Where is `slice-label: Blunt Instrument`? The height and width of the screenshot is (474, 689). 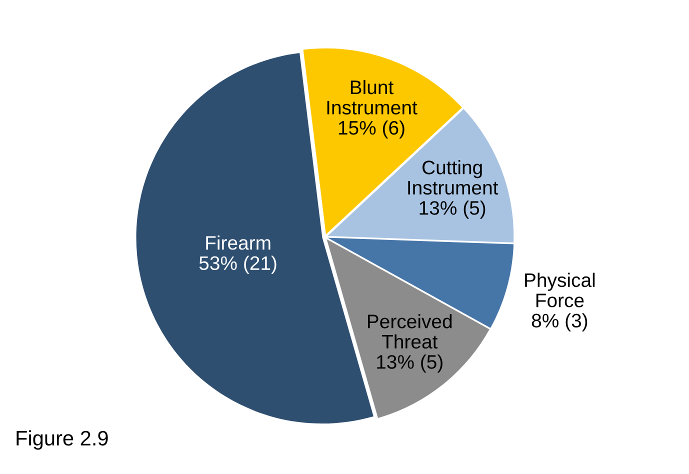 slice-label: Blunt Instrument is located at coordinates (372, 97).